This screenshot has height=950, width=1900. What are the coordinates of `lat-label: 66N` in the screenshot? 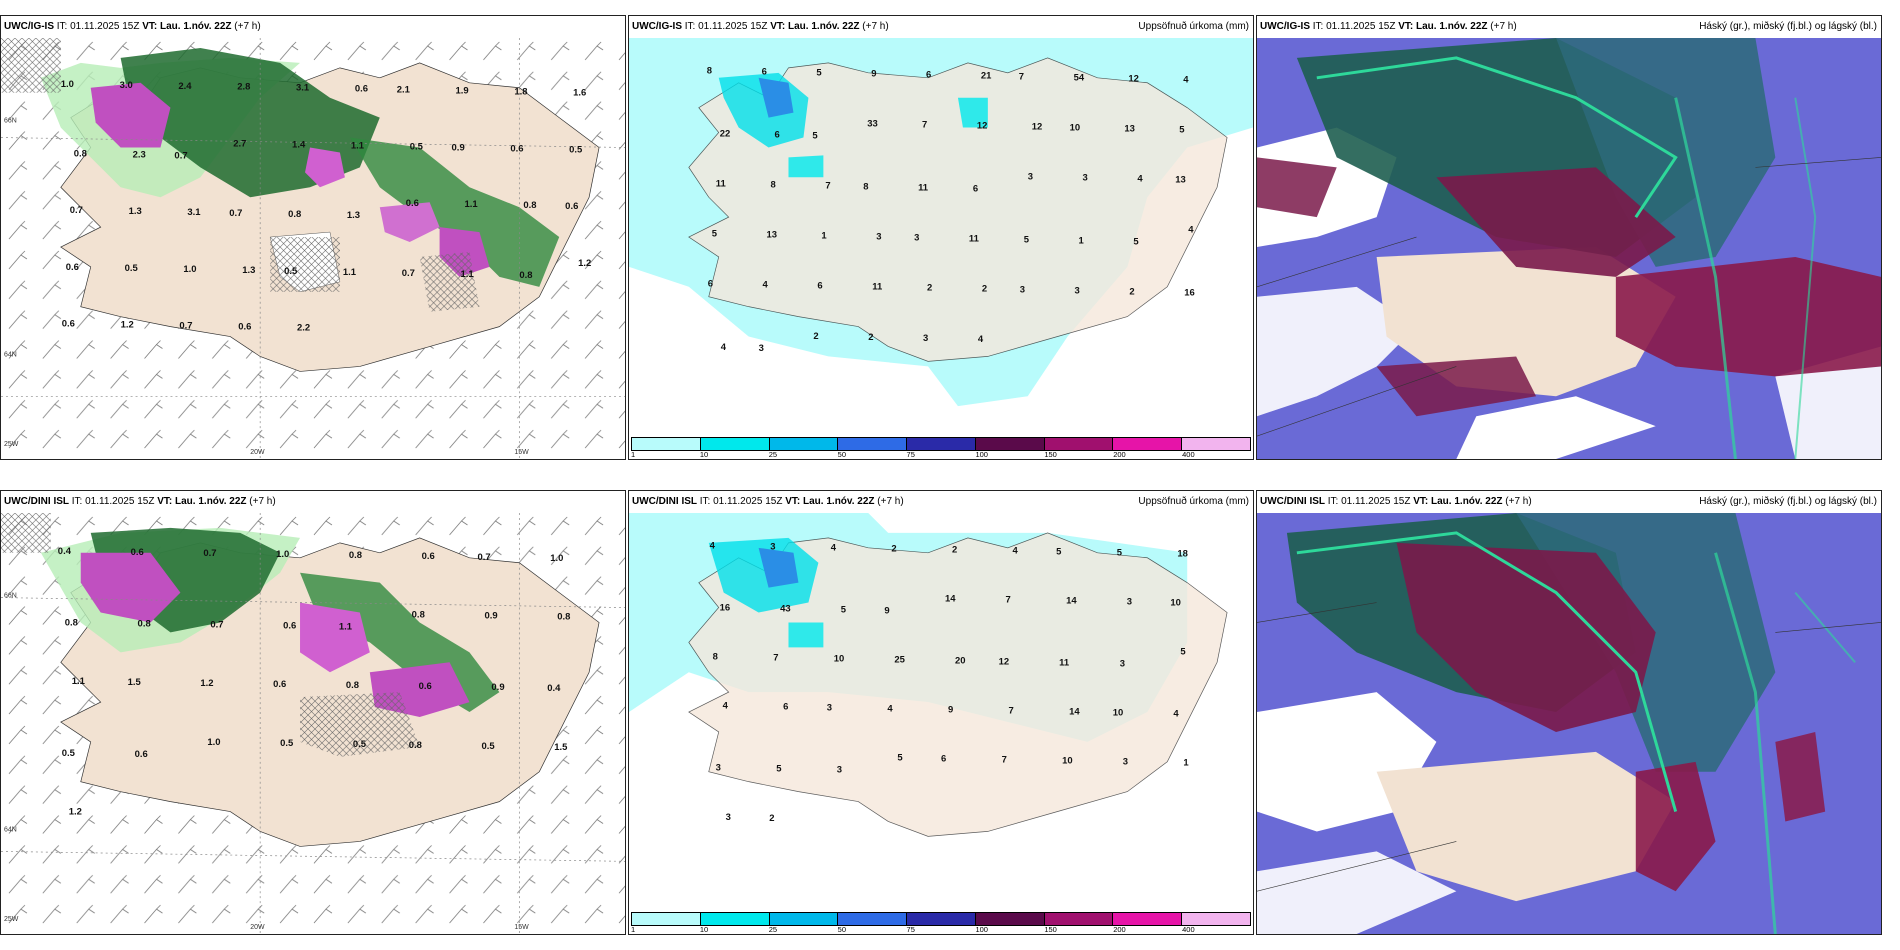 It's located at (10, 121).